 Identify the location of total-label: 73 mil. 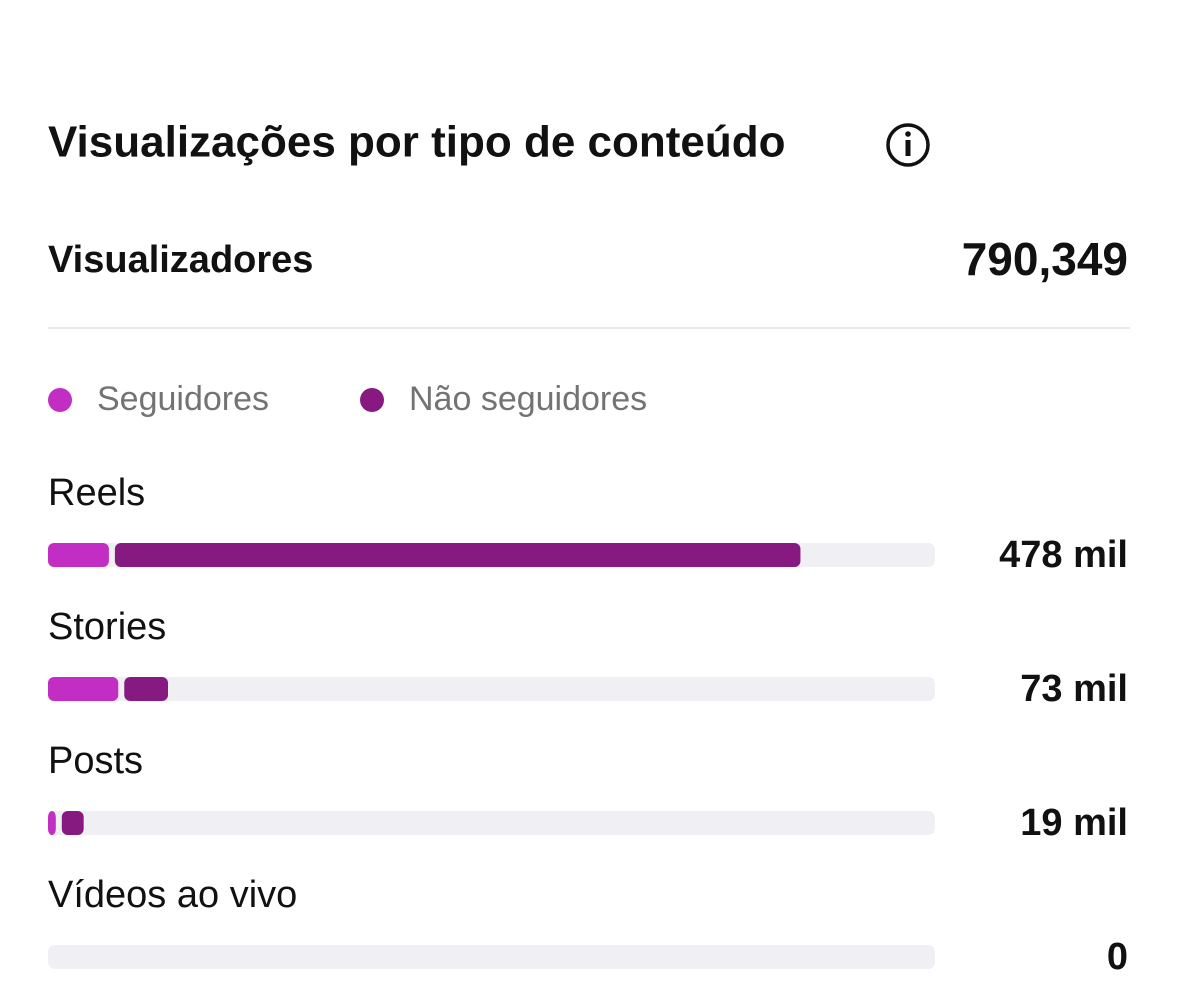
(1074, 689).